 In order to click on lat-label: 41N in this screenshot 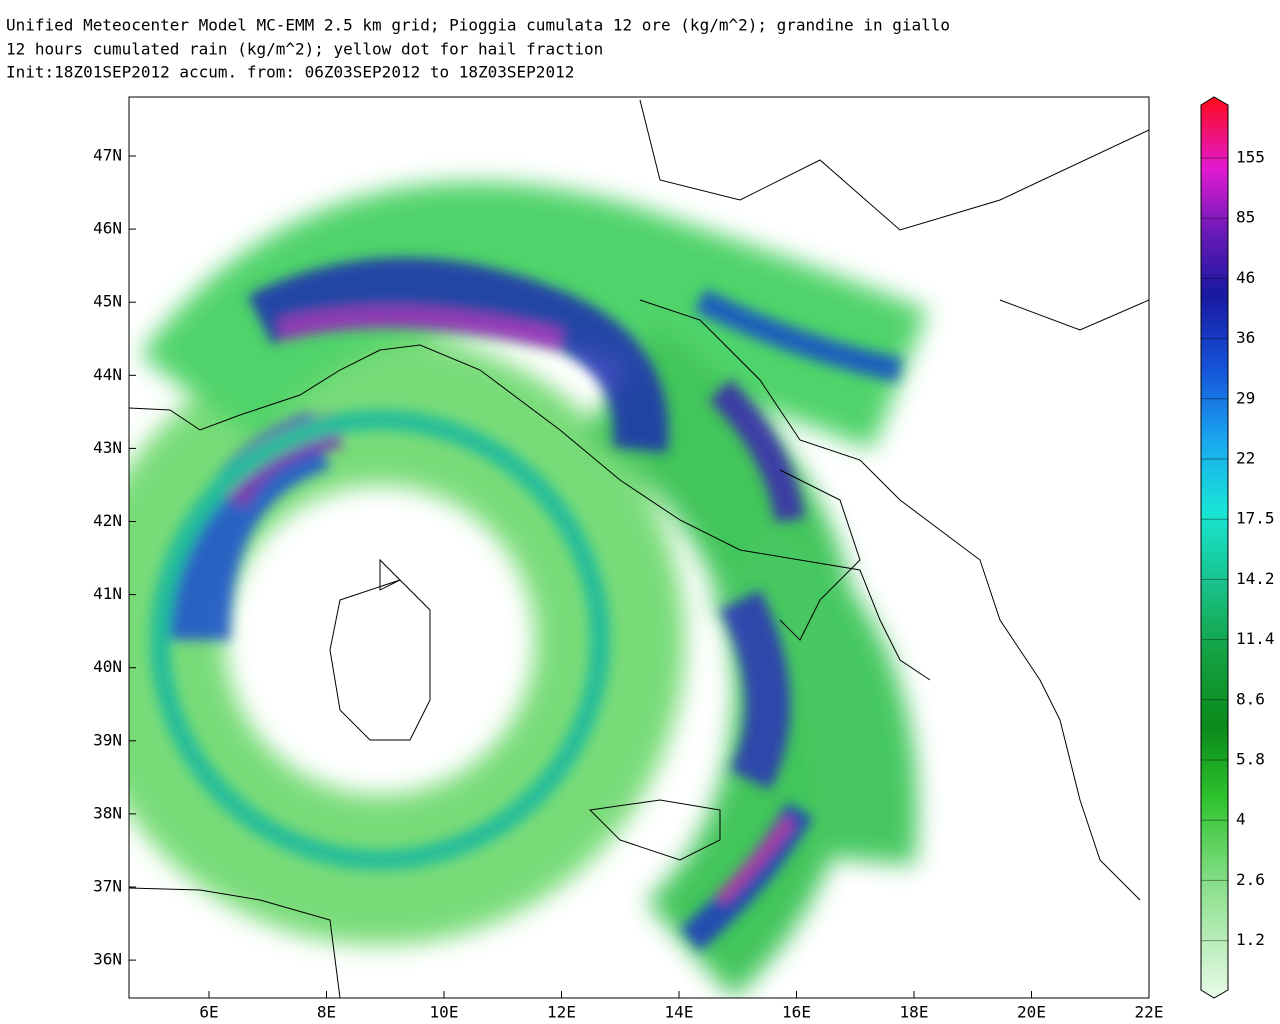, I will do `click(107, 593)`.